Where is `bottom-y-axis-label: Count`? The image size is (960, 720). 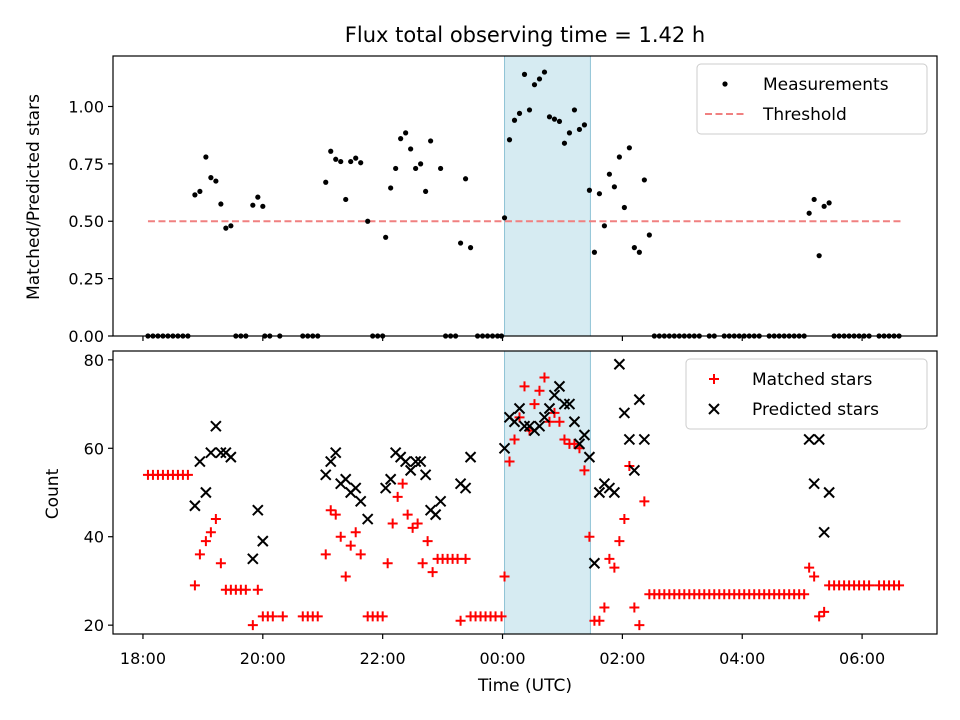 bottom-y-axis-label: Count is located at coordinates (53, 493).